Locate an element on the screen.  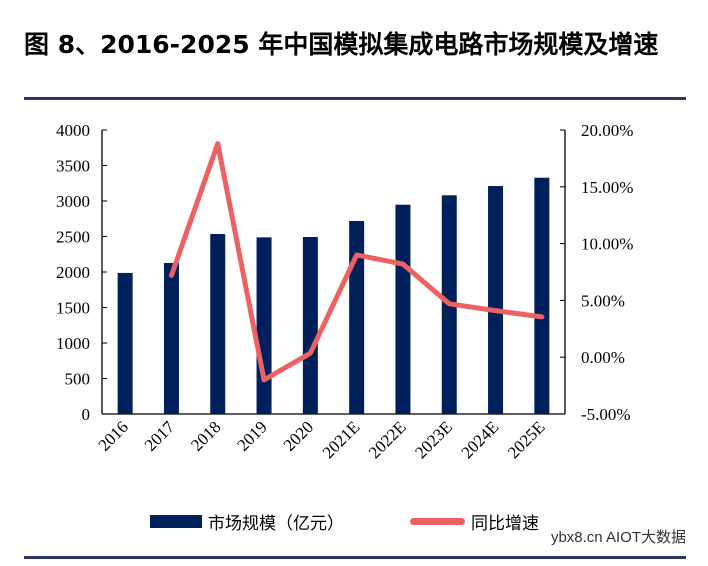
legend-item-bar: 市场规模（亿元） is located at coordinates (247, 521).